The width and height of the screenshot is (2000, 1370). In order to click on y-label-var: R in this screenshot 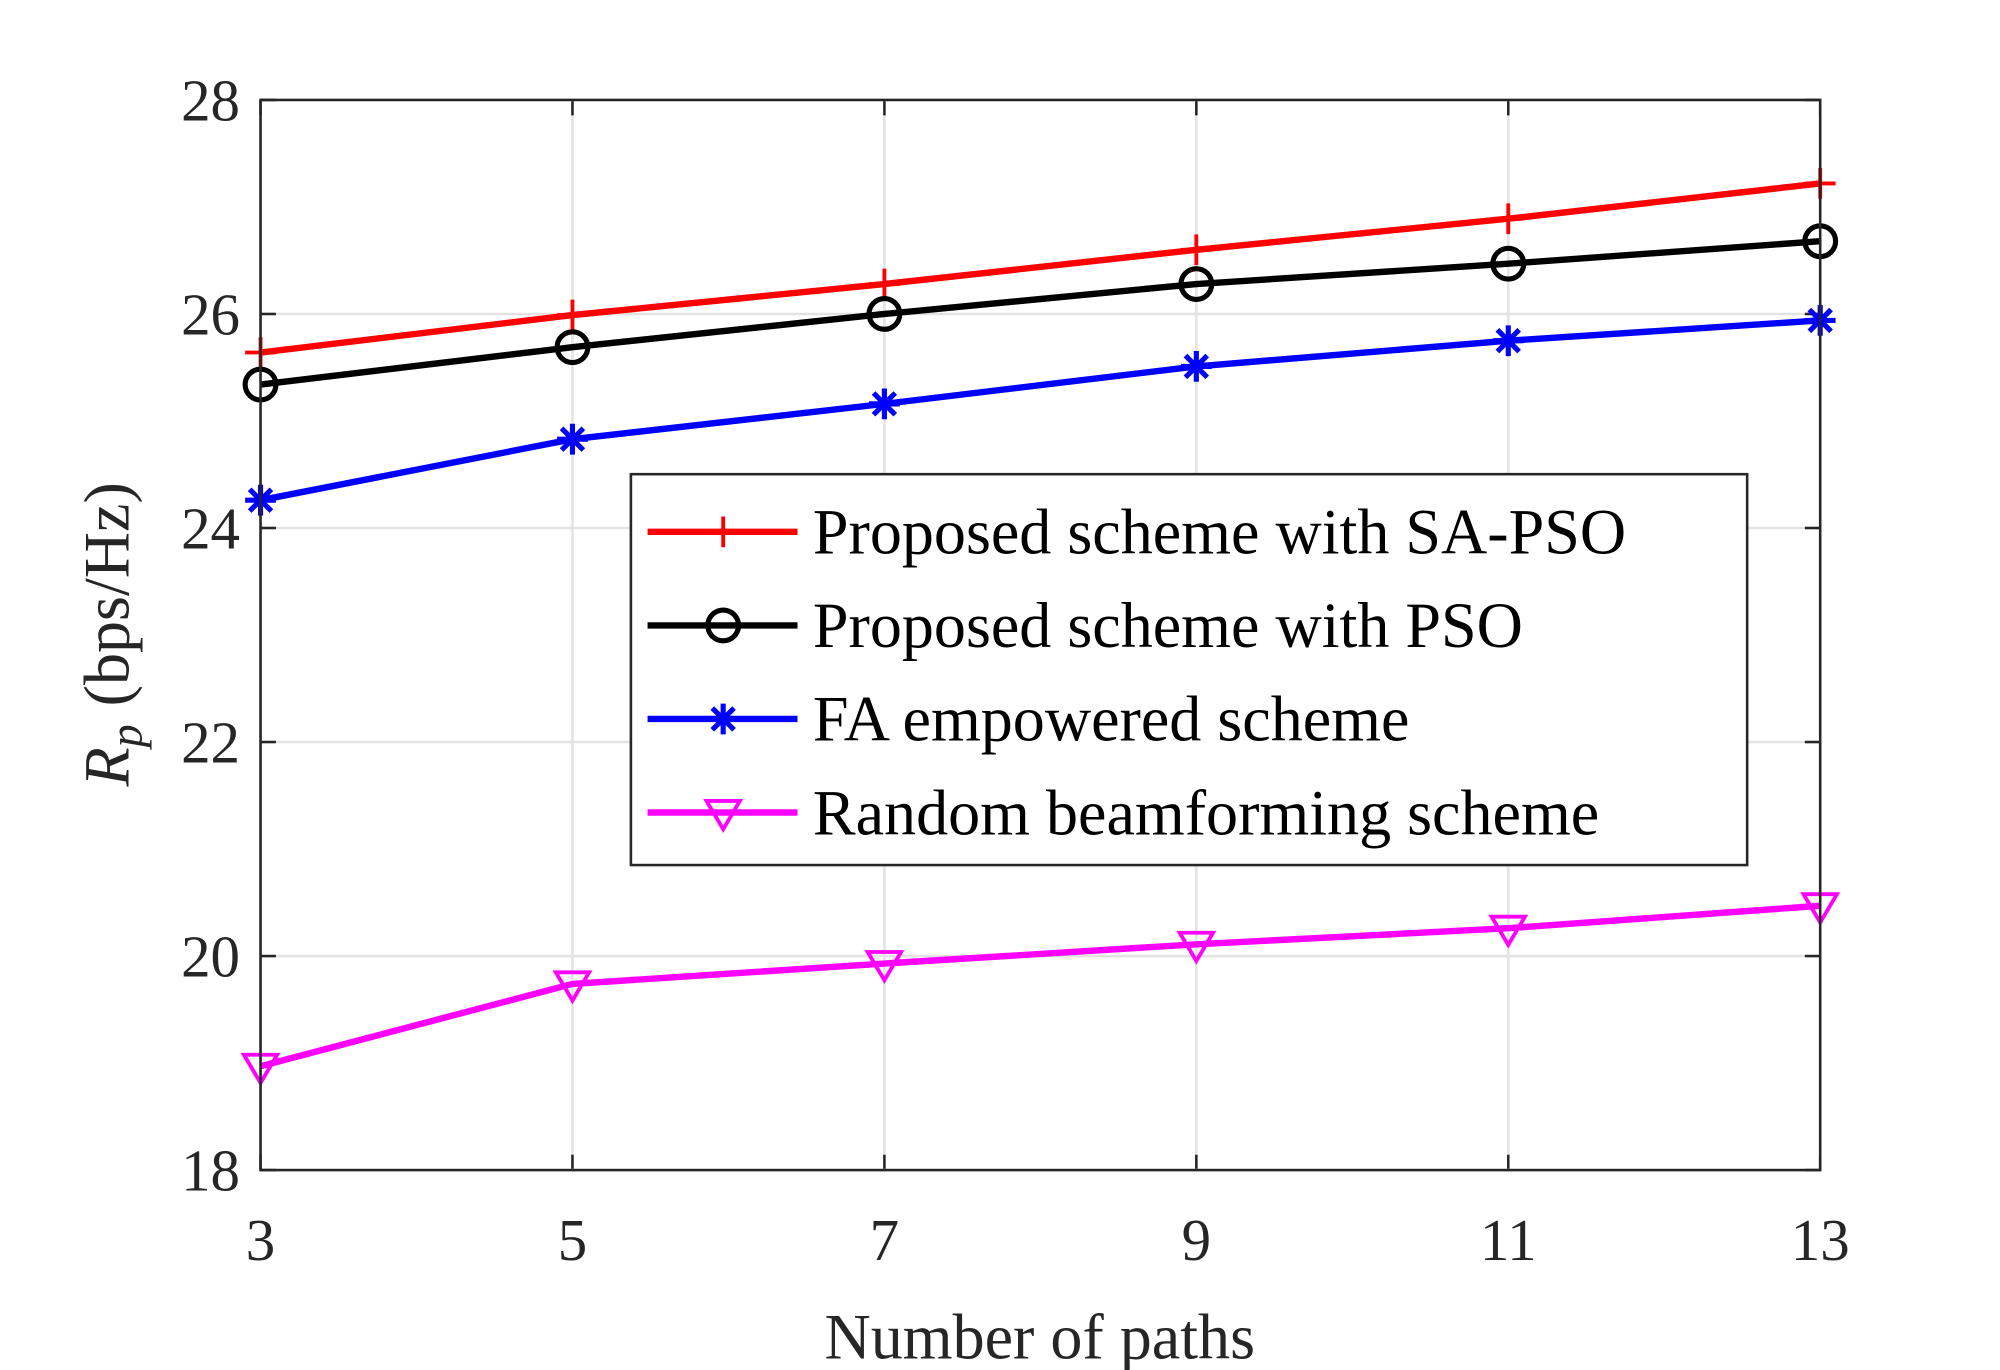, I will do `click(107, 767)`.